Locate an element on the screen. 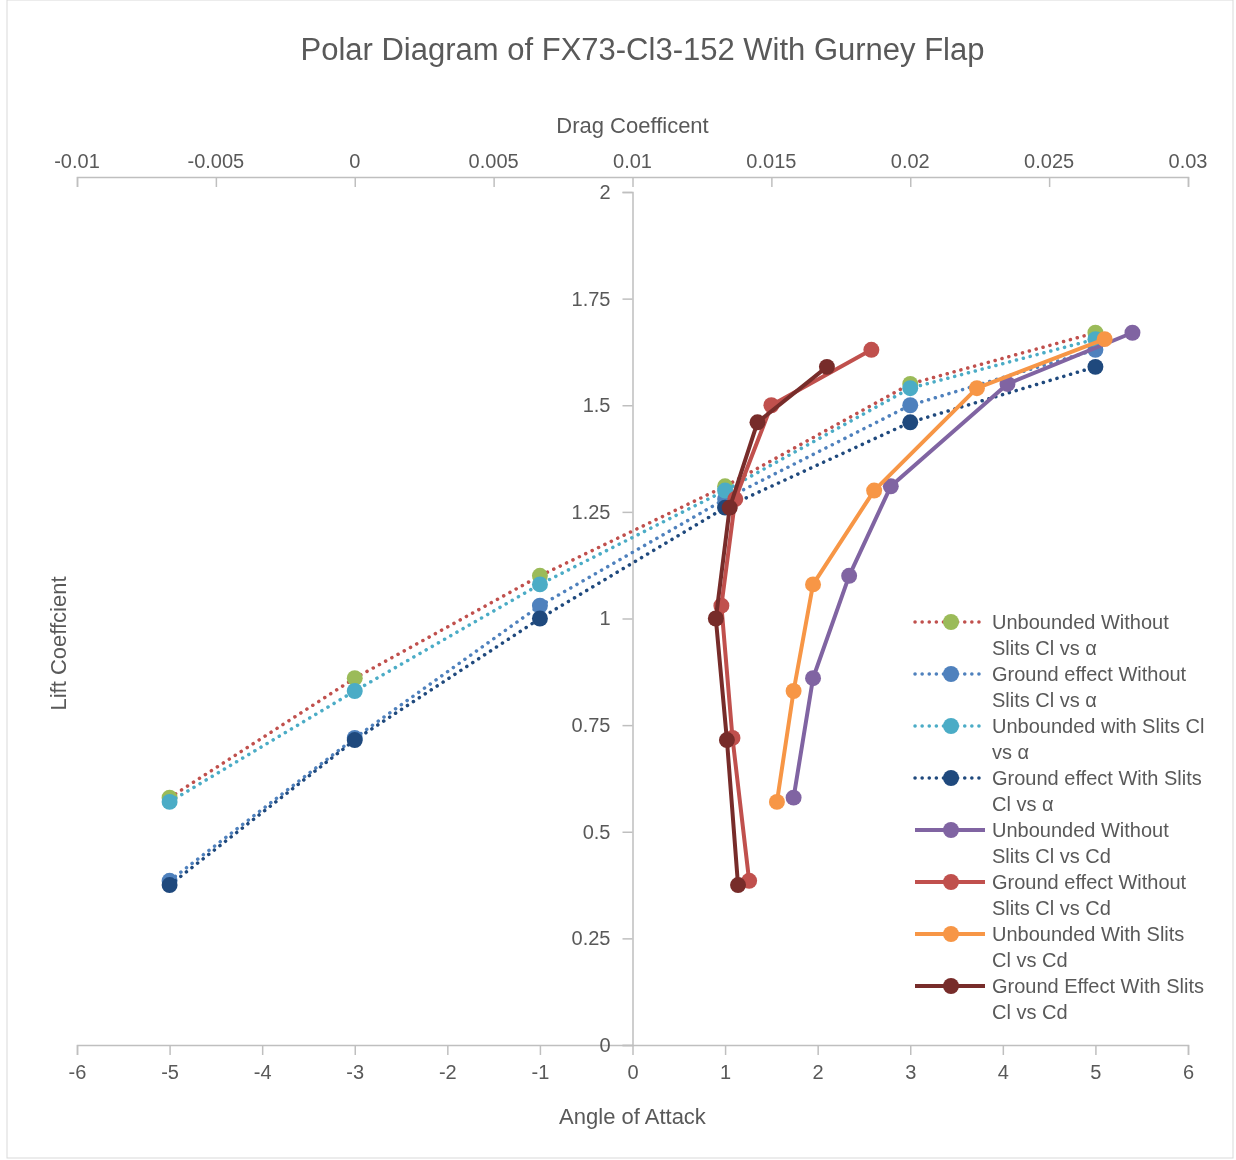 The width and height of the screenshot is (1236, 1160). y-tick-label: 0 is located at coordinates (605, 1044).